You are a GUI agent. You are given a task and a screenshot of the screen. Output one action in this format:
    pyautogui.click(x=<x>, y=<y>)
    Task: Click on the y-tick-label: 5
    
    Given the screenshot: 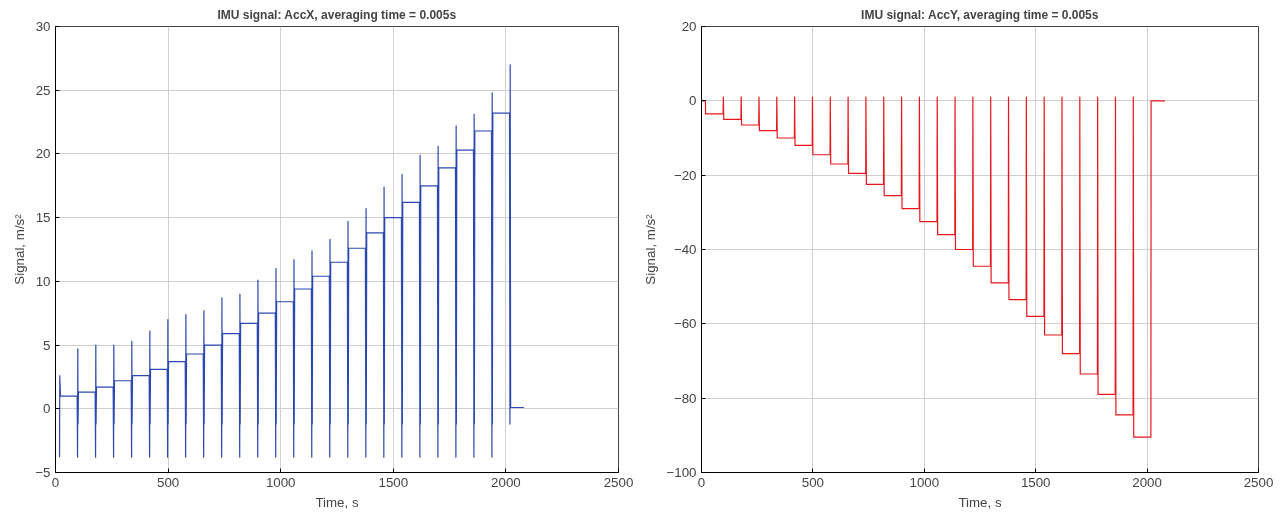 What is the action you would take?
    pyautogui.click(x=47, y=345)
    